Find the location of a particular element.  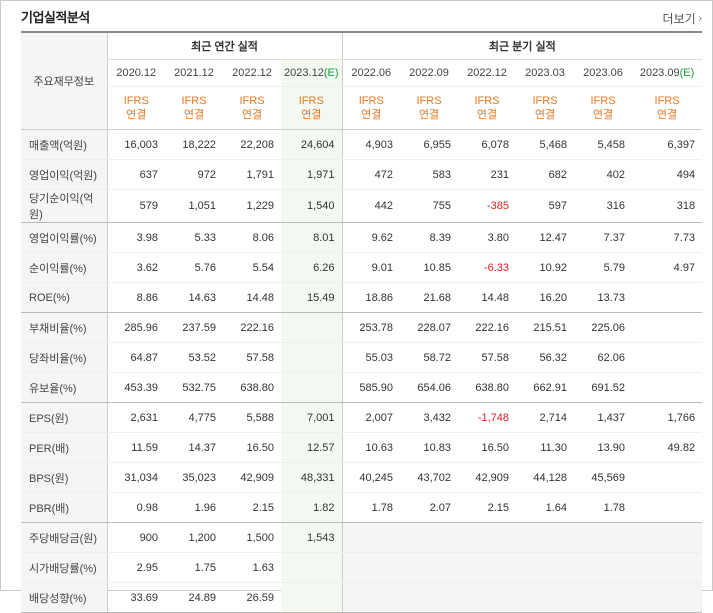

table-cell: 1,229 is located at coordinates (252, 206).